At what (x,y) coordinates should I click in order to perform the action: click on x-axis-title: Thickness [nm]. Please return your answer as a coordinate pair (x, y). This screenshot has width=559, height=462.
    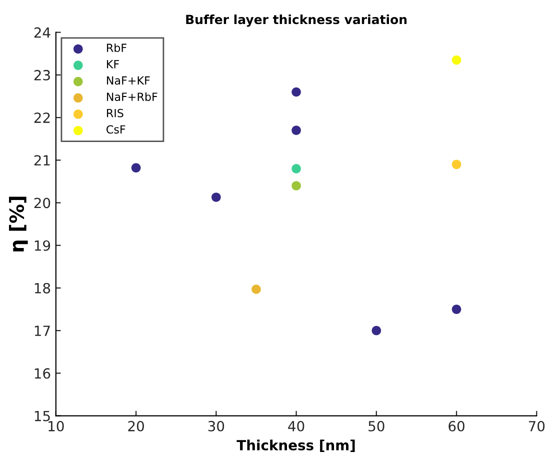
    Looking at the image, I should click on (295, 446).